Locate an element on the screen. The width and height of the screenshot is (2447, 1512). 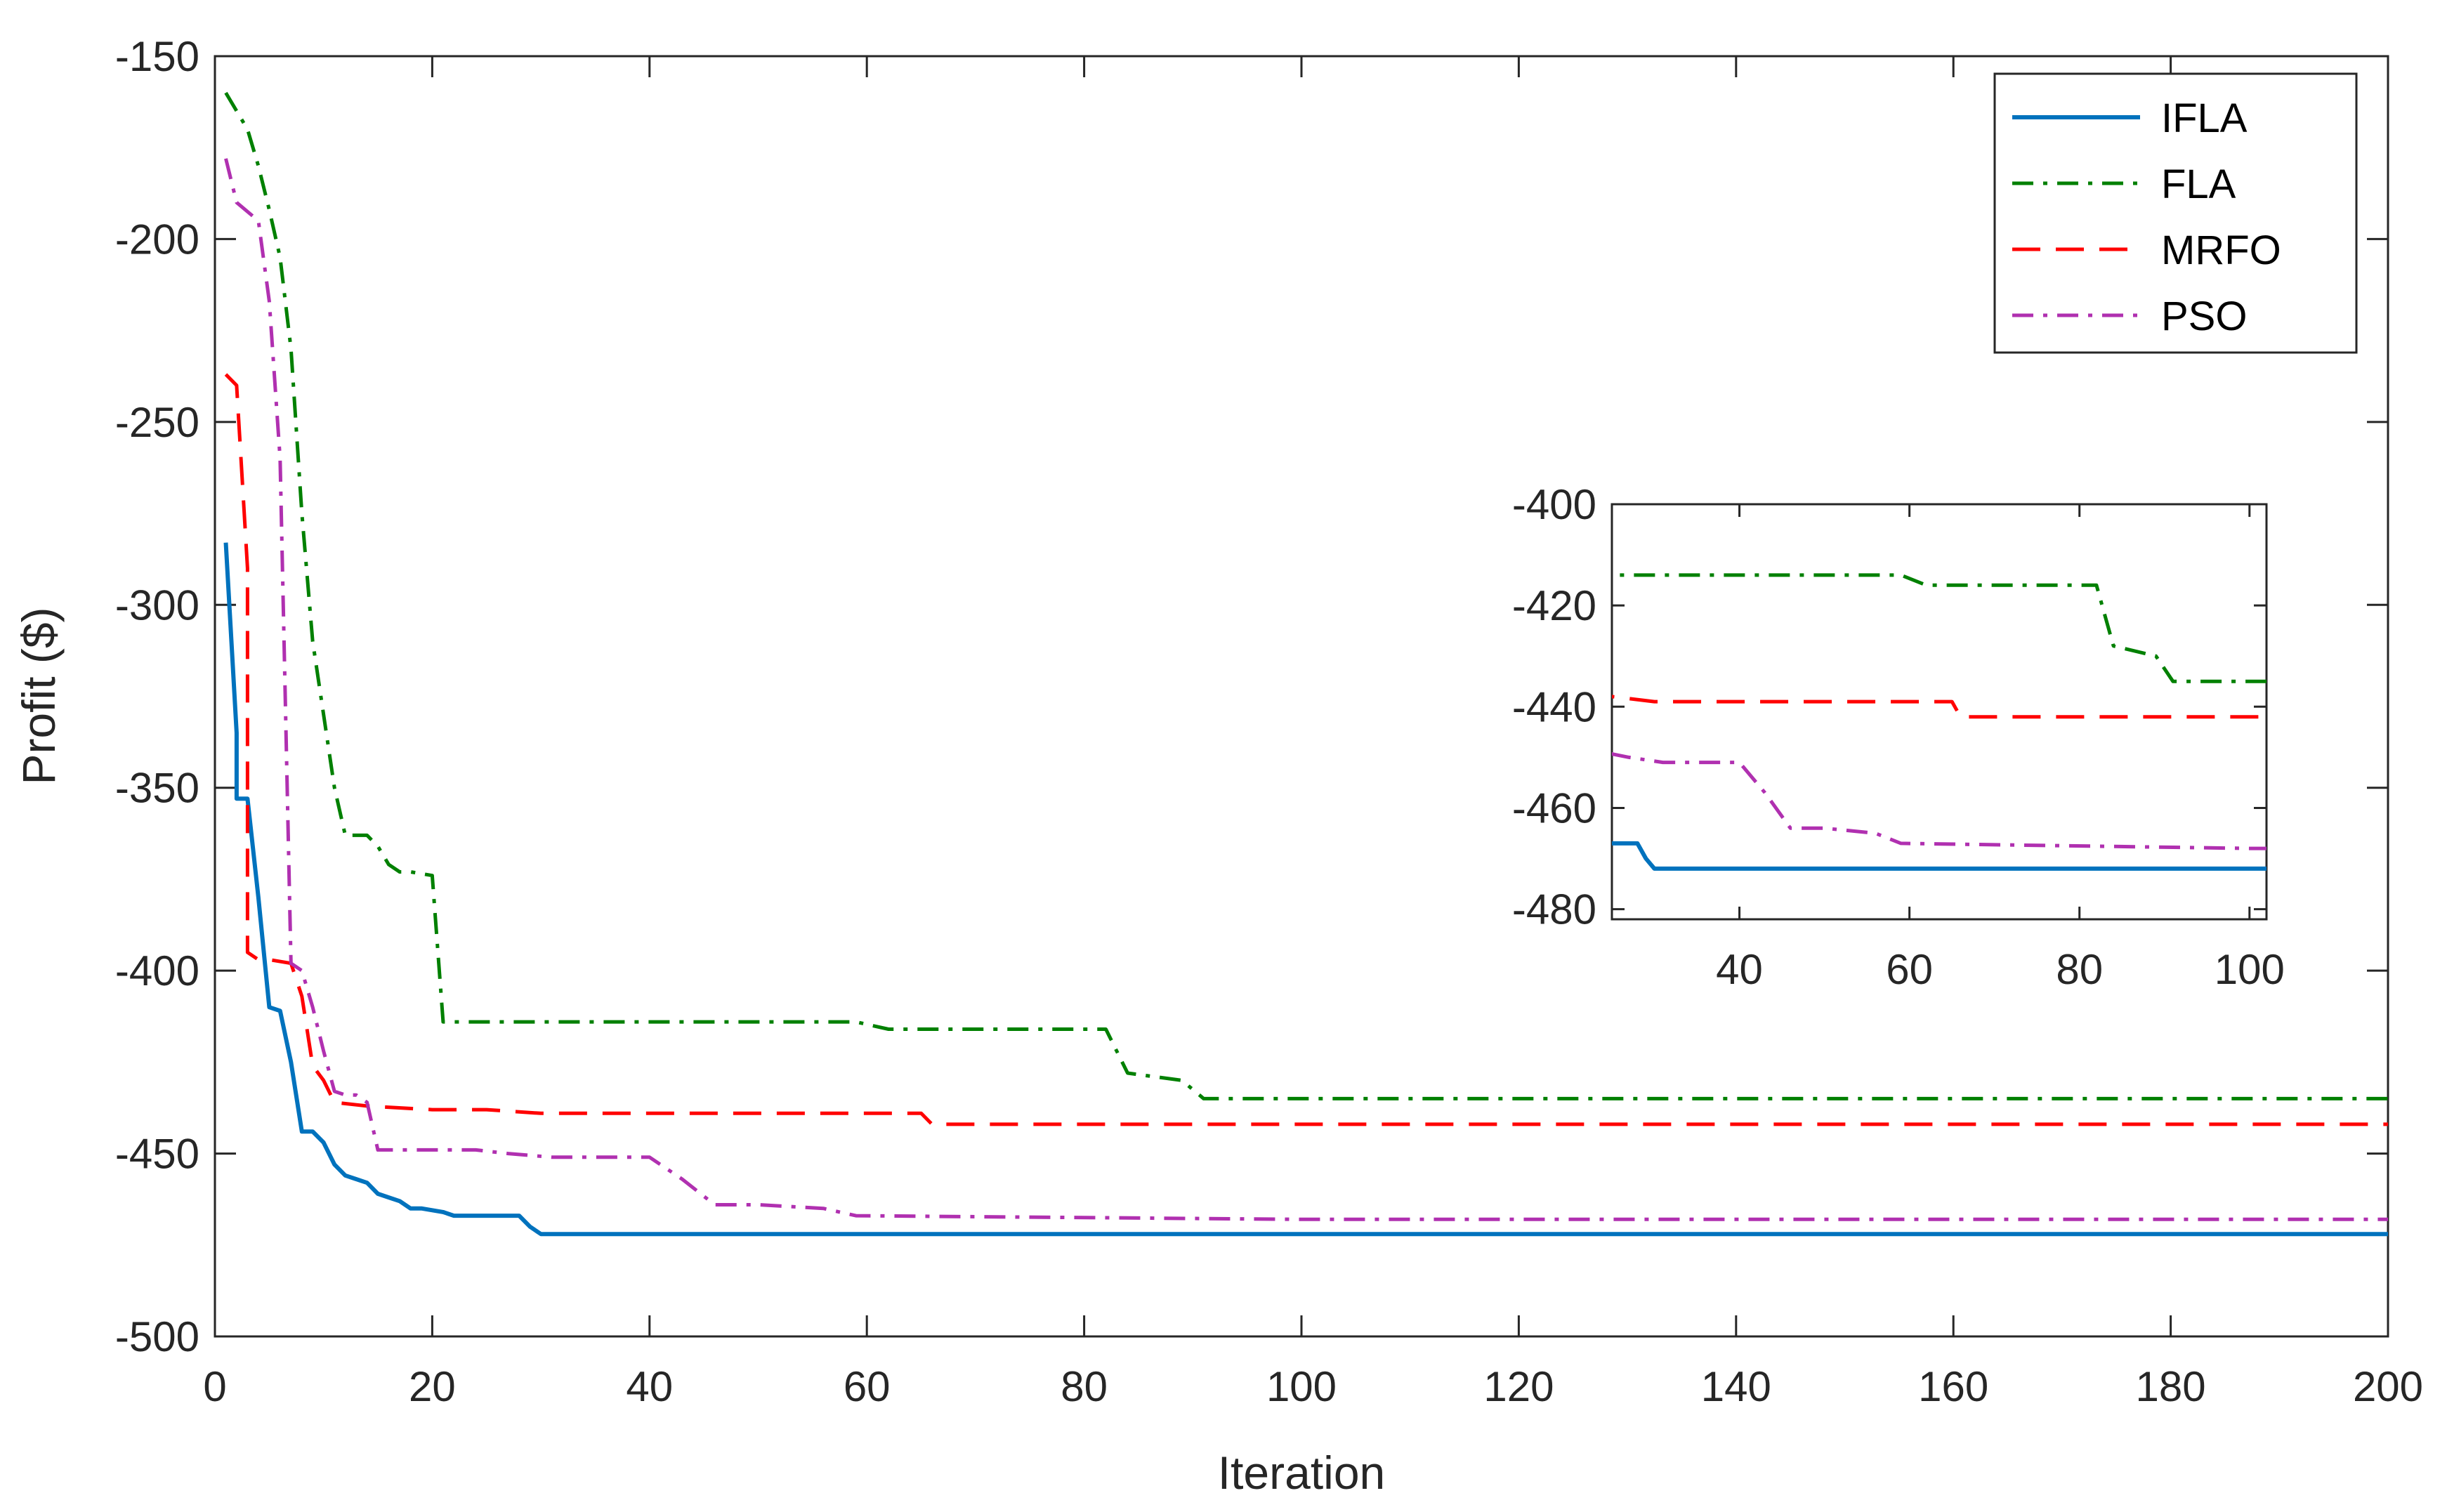
y-tick-label: -450 is located at coordinates (157, 1154).